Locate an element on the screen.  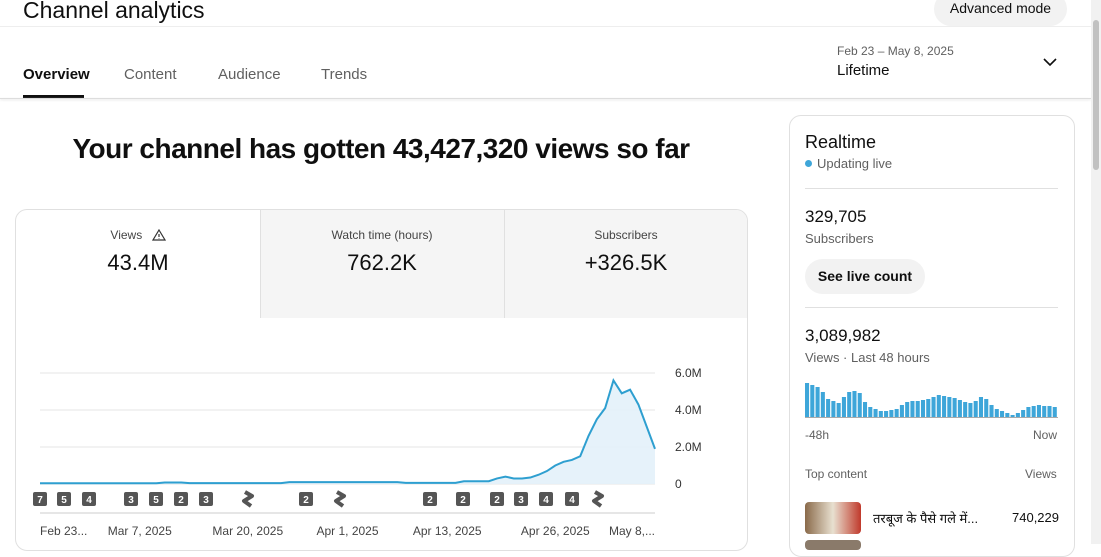
y-tick-label: 0 is located at coordinates (678, 484).